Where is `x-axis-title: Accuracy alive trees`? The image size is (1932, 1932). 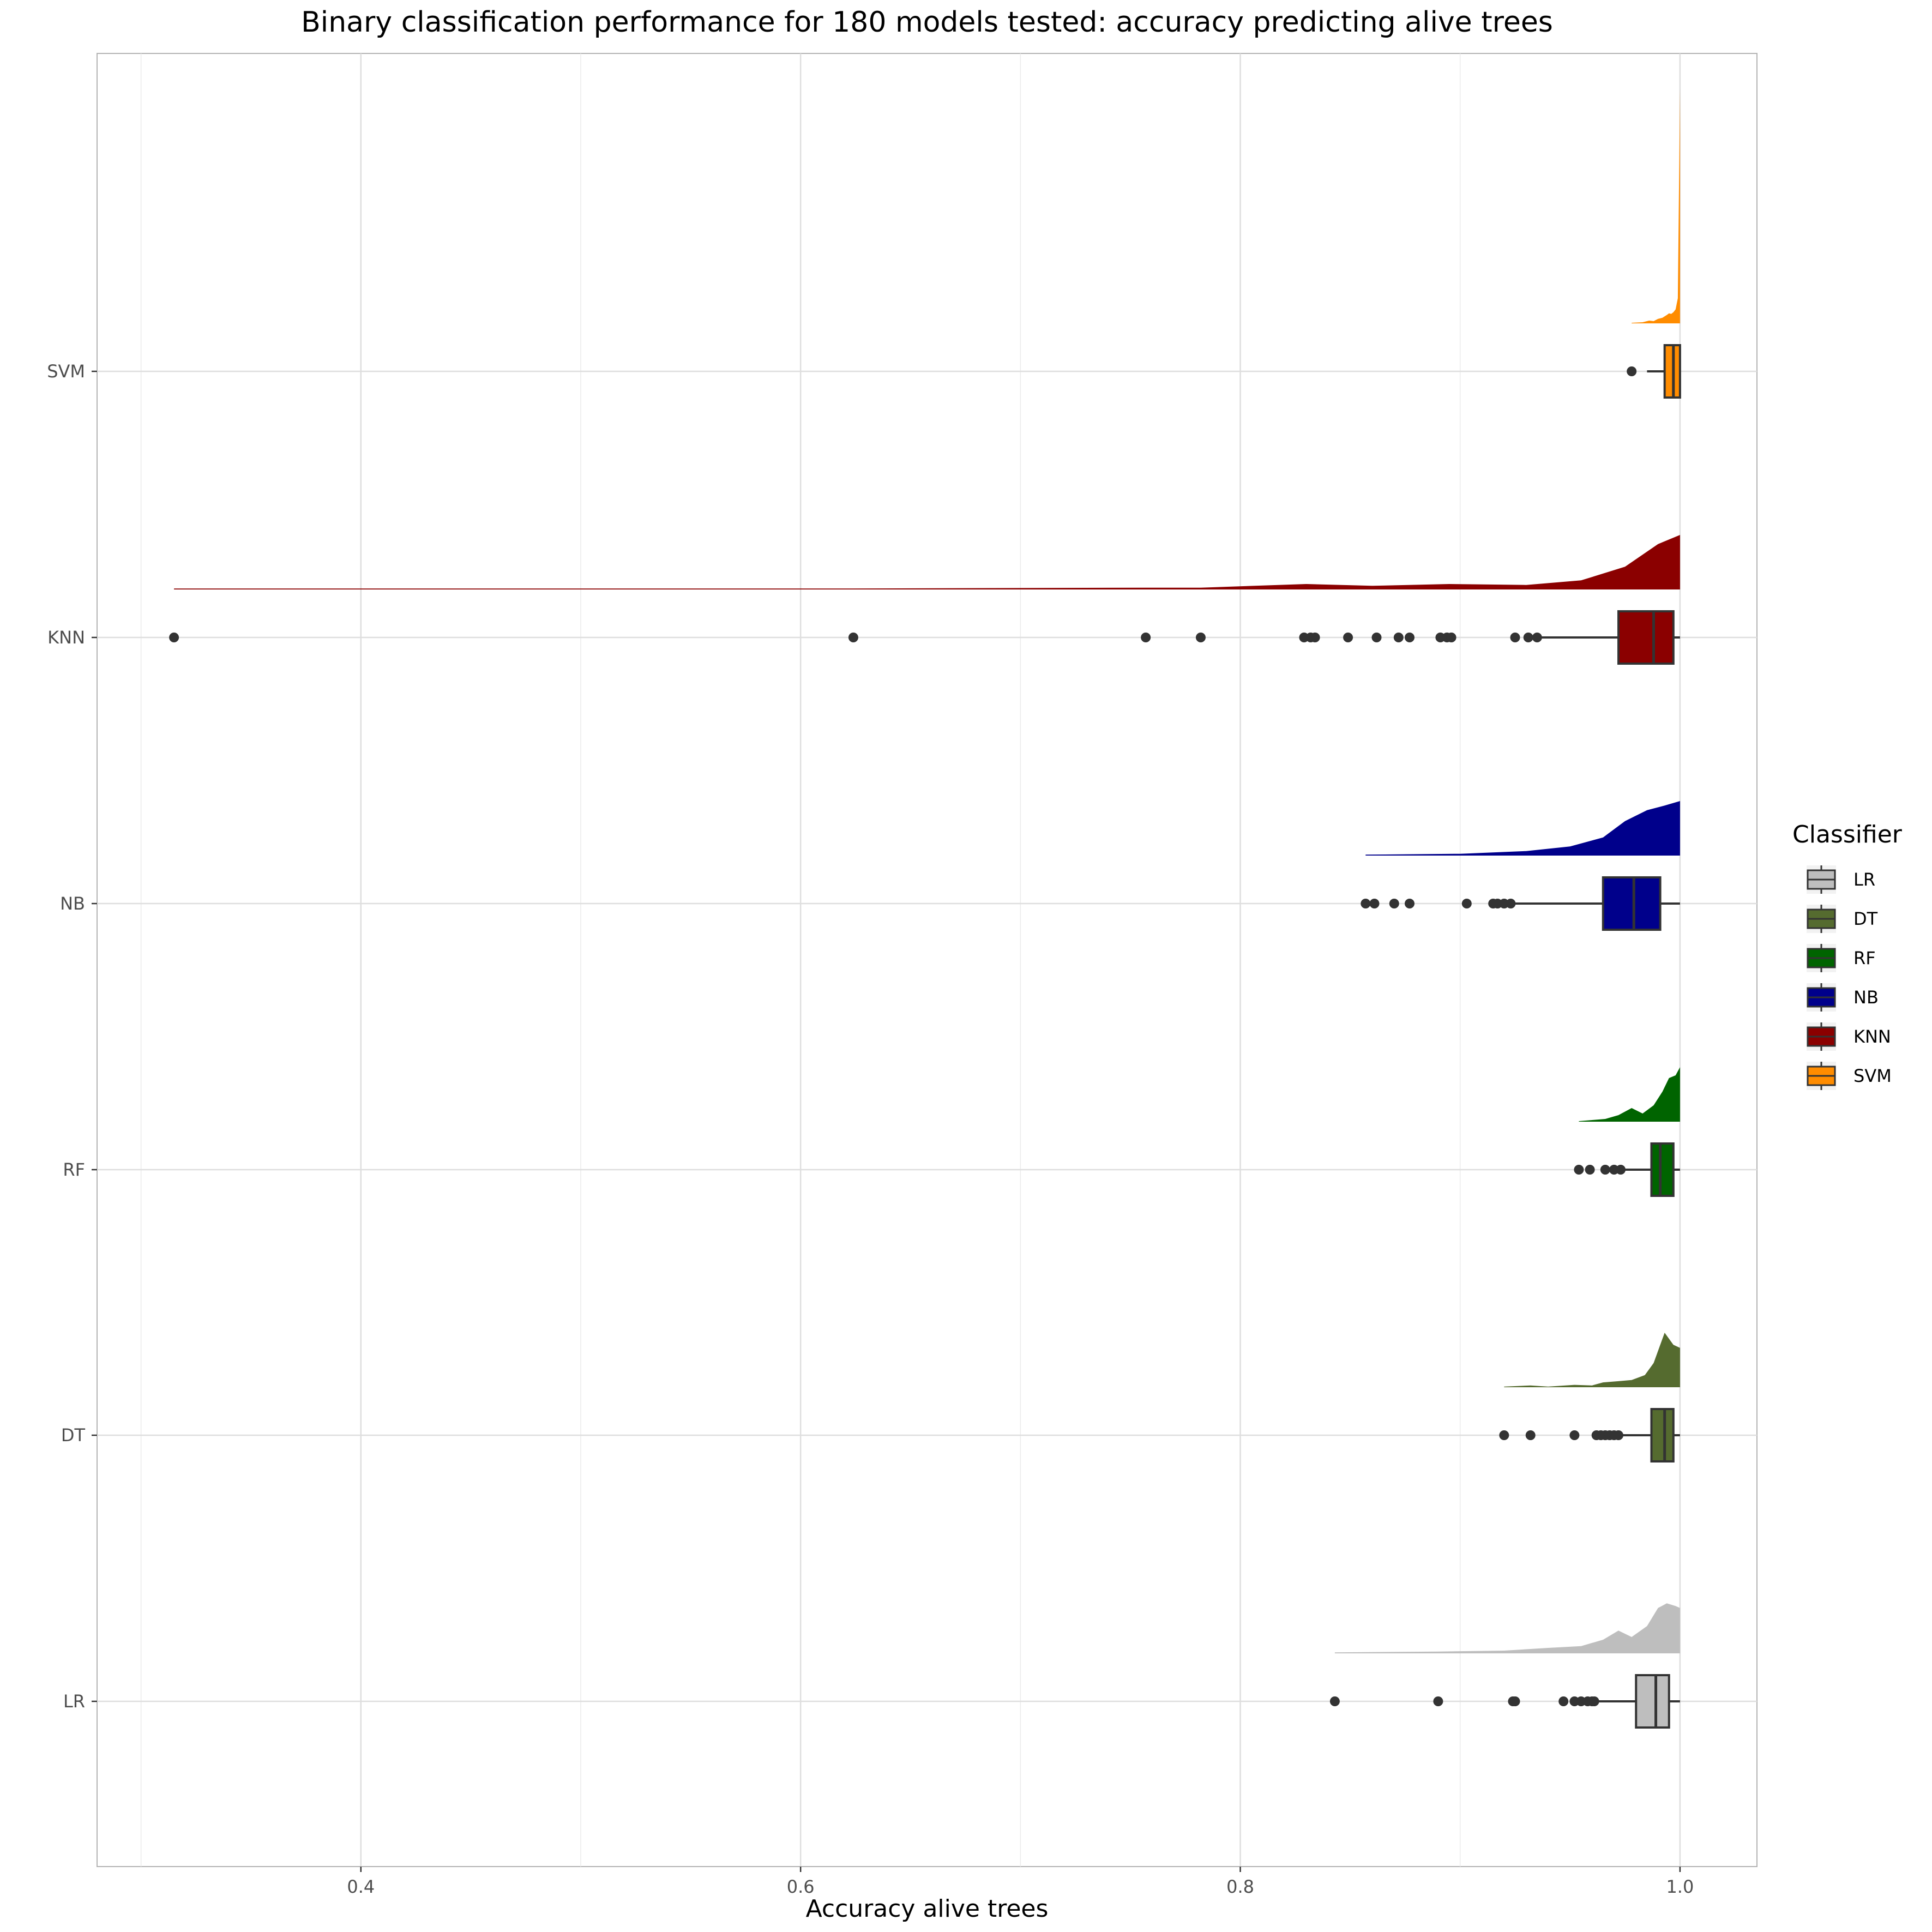
x-axis-title: Accuracy alive trees is located at coordinates (927, 1909).